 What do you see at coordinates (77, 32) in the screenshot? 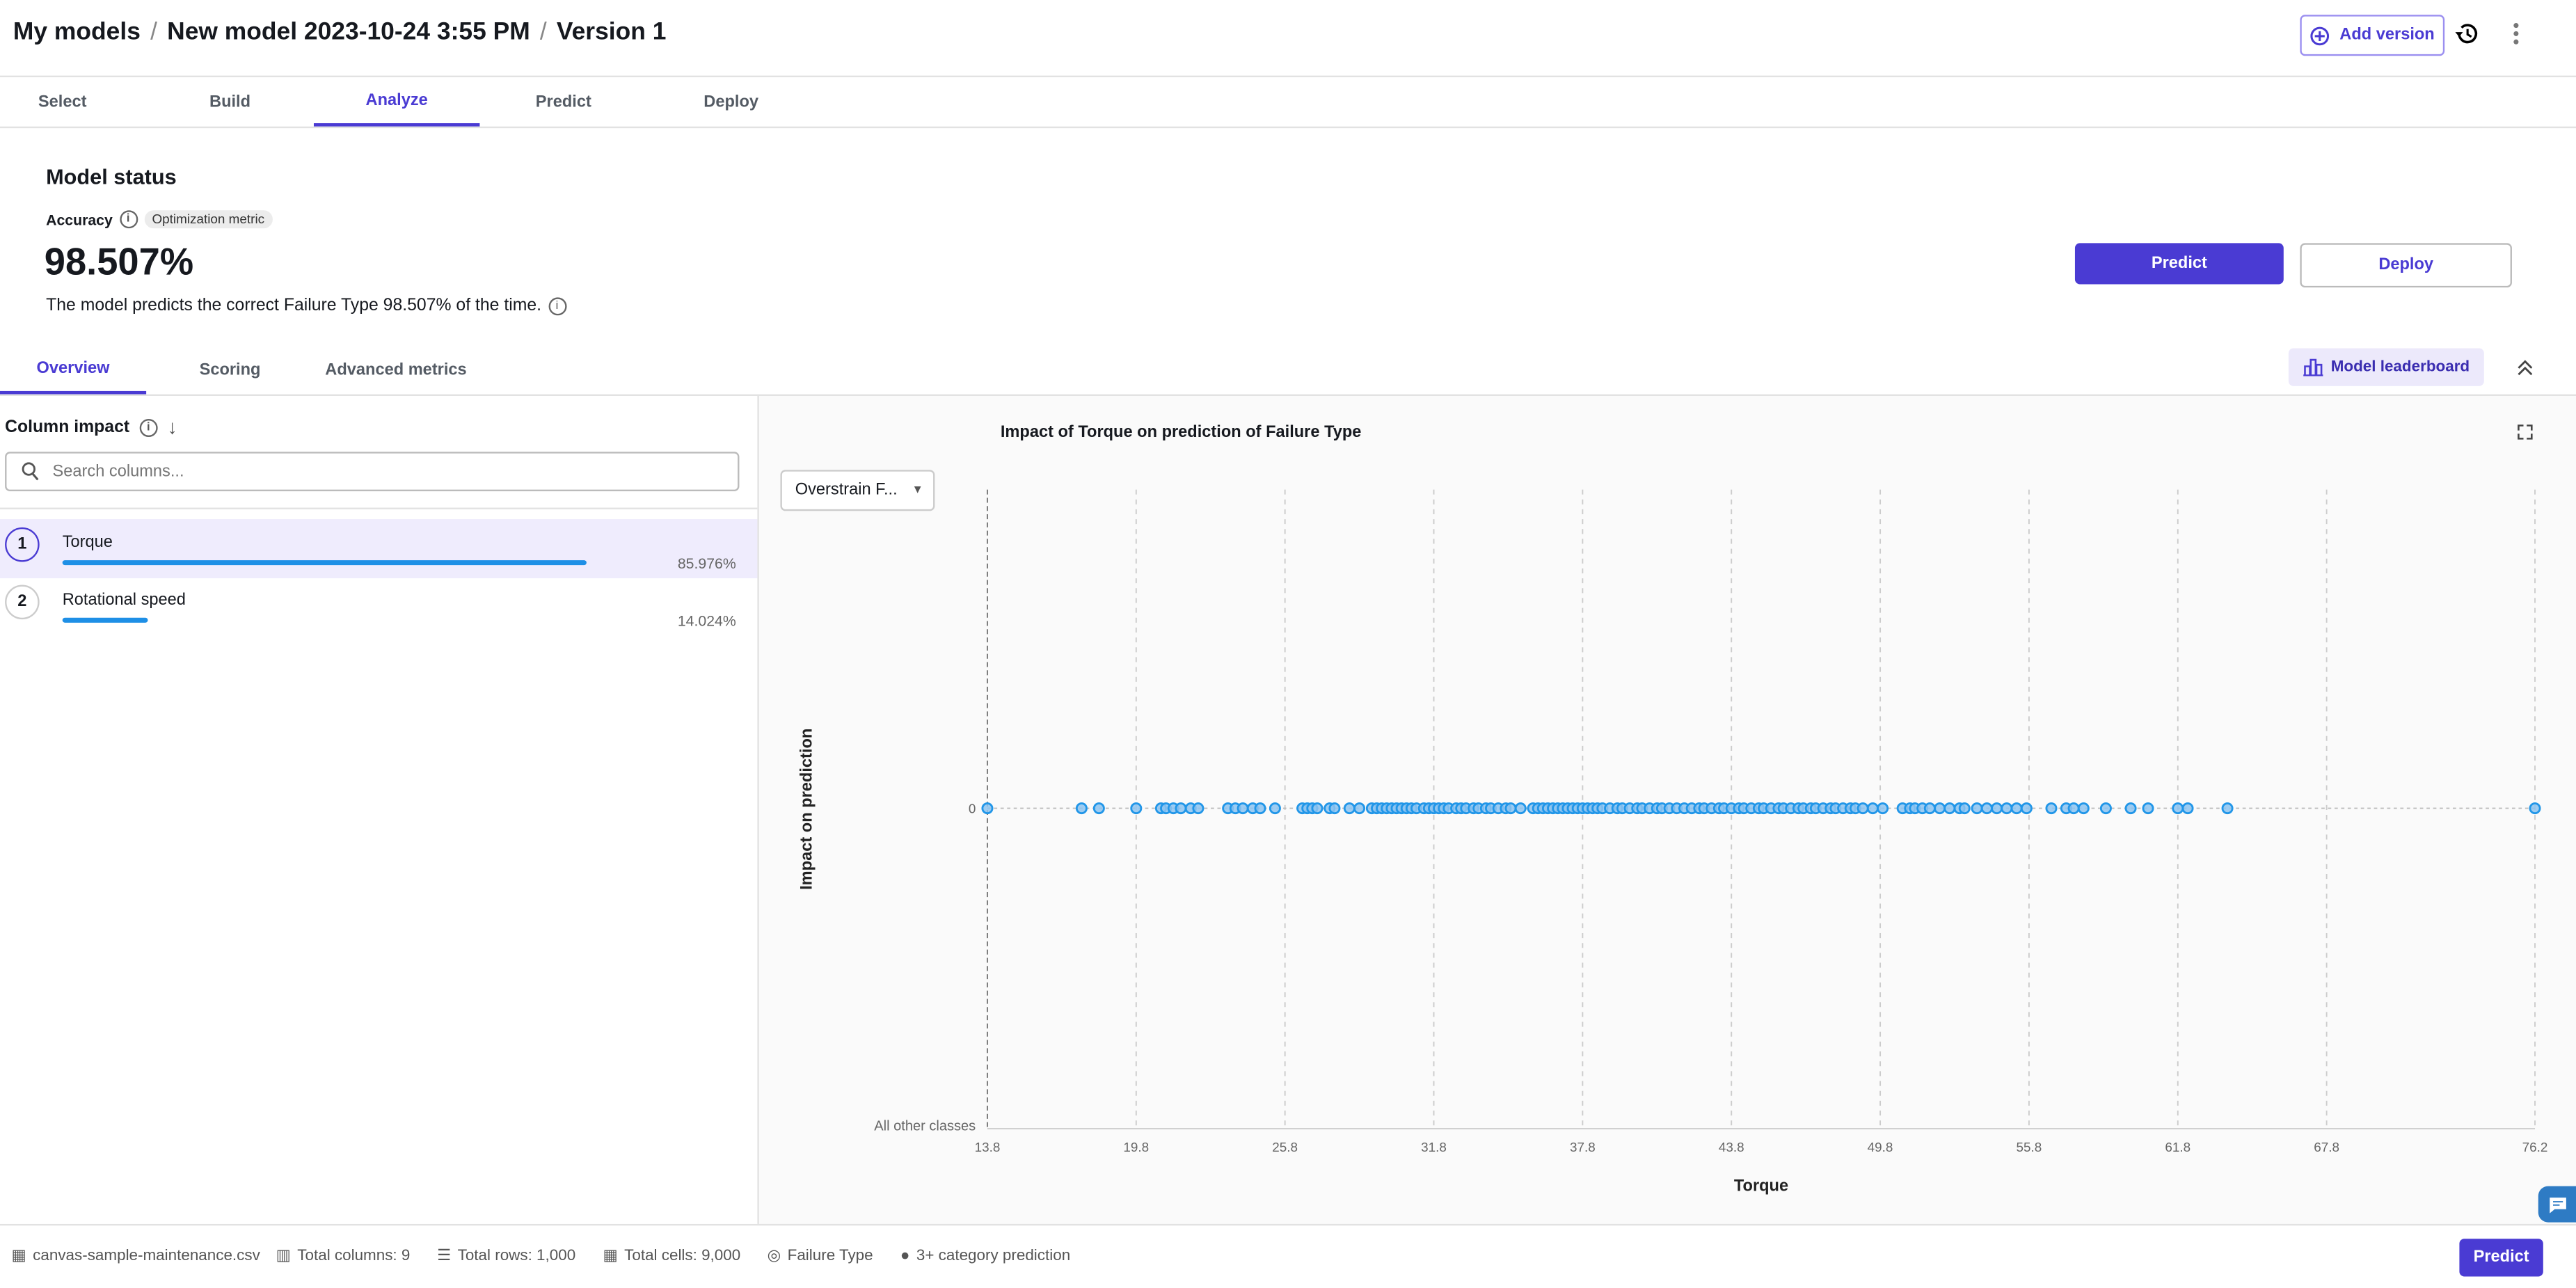
I see `breadcrumb-my-models: My models` at bounding box center [77, 32].